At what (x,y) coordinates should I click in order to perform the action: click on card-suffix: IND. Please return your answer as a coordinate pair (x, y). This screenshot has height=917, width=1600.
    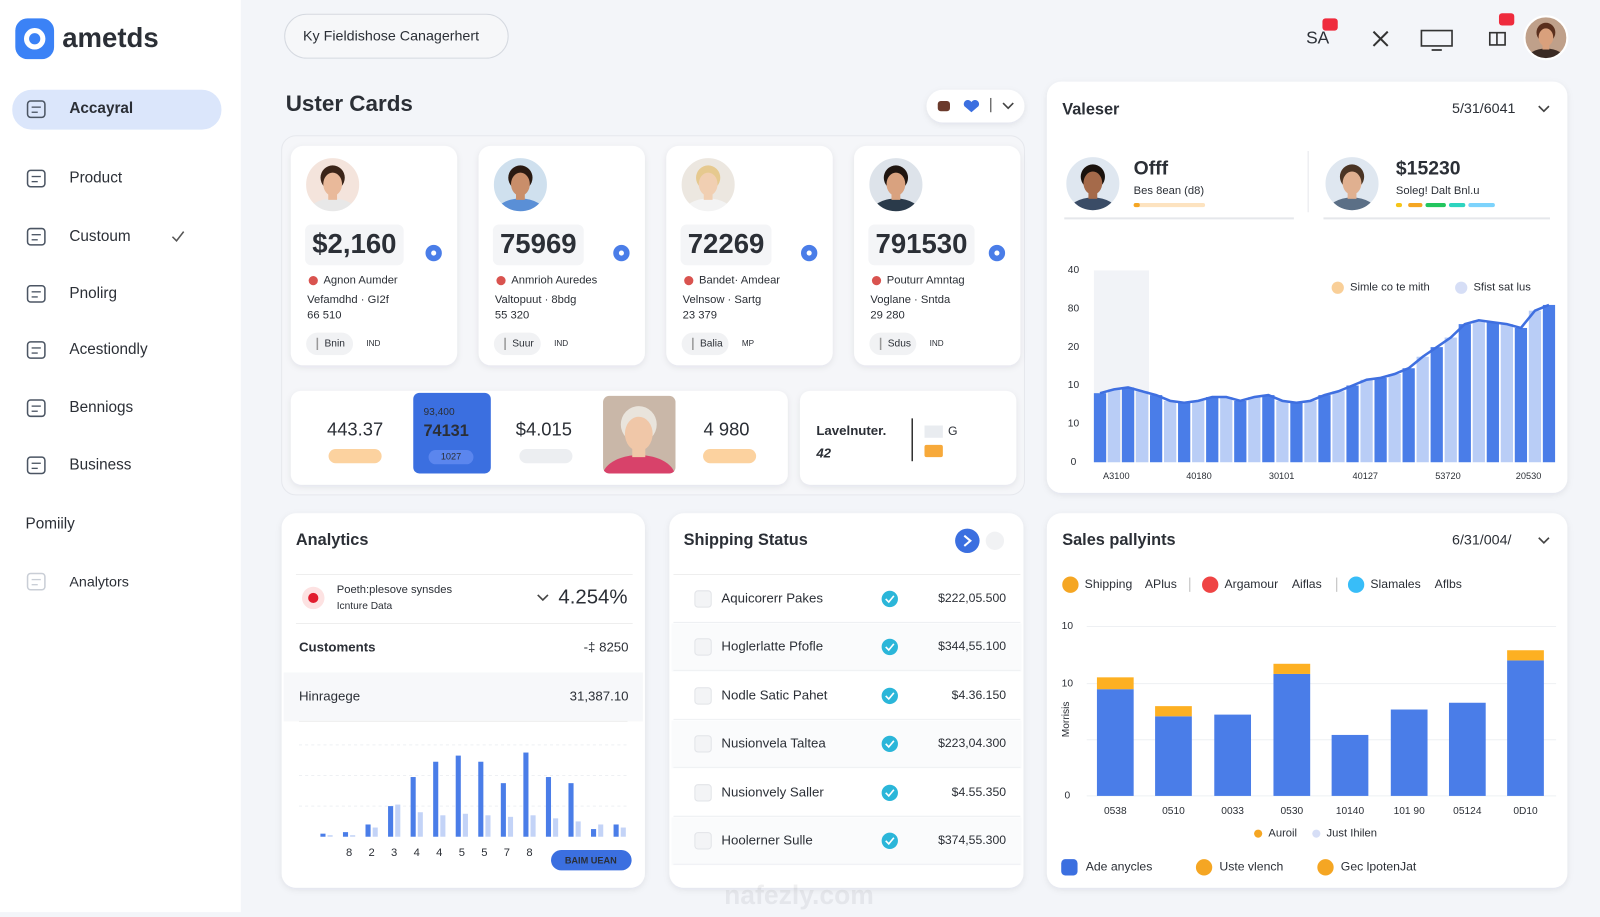
    Looking at the image, I should click on (373, 343).